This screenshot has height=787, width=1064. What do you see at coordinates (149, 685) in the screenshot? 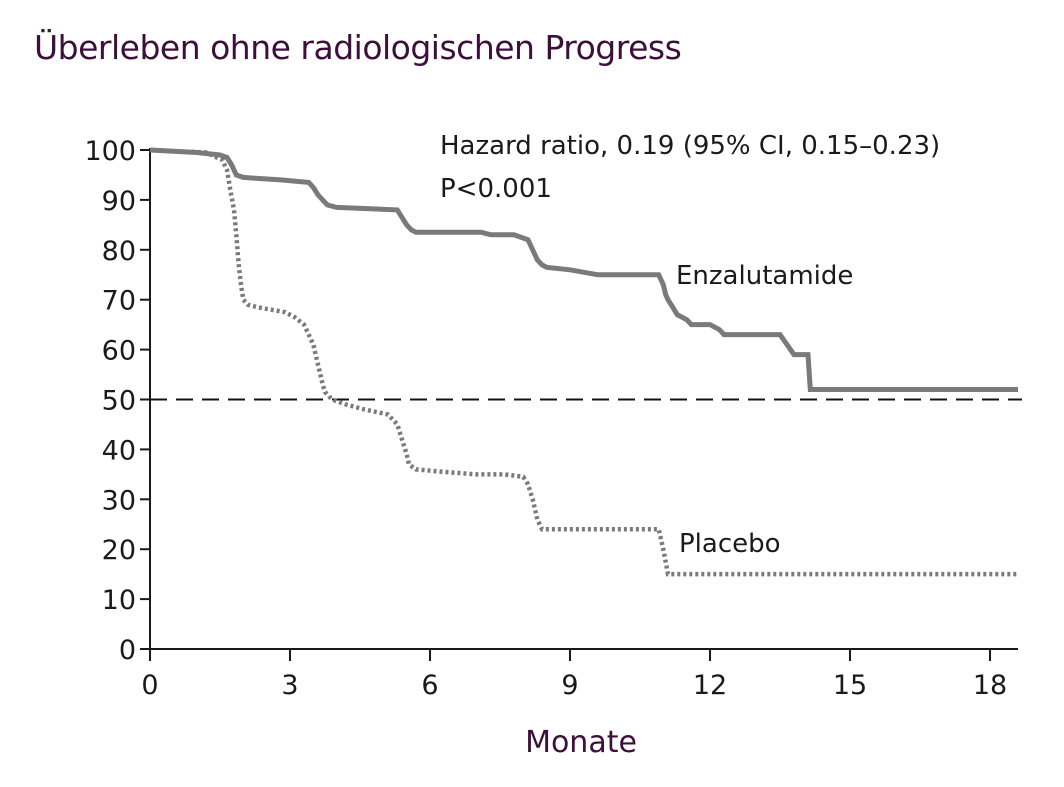
I see `x-tick-label-0: 0` at bounding box center [149, 685].